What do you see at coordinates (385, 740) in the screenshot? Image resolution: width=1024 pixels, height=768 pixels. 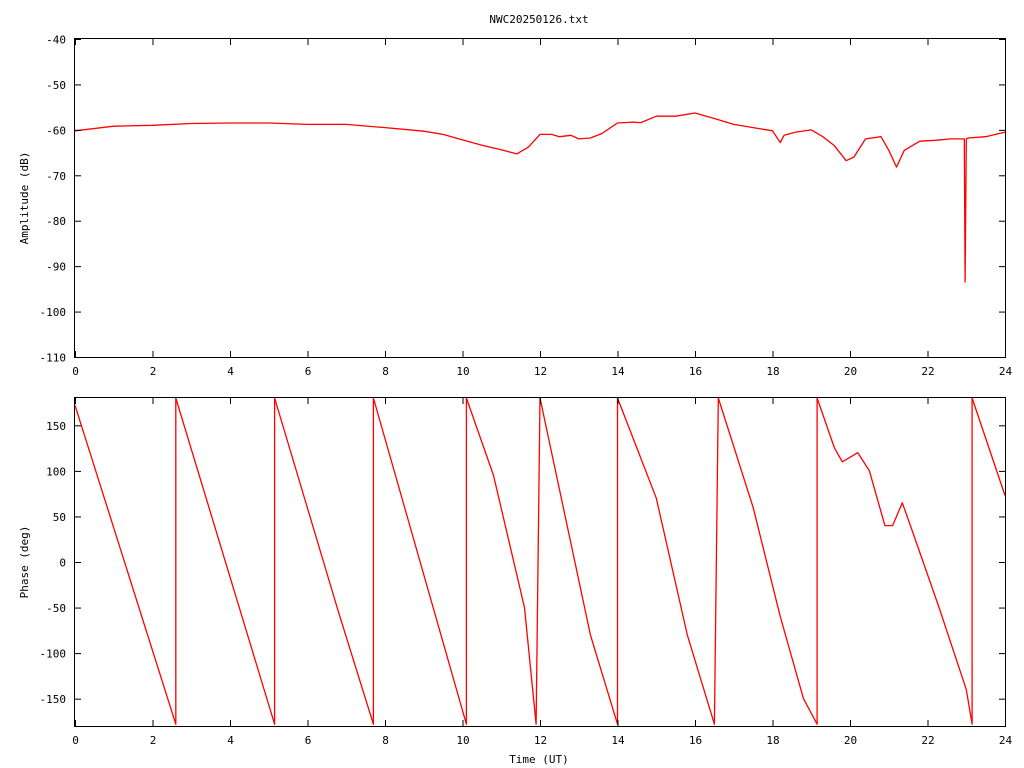 I see `phase-xtick-label: 8` at bounding box center [385, 740].